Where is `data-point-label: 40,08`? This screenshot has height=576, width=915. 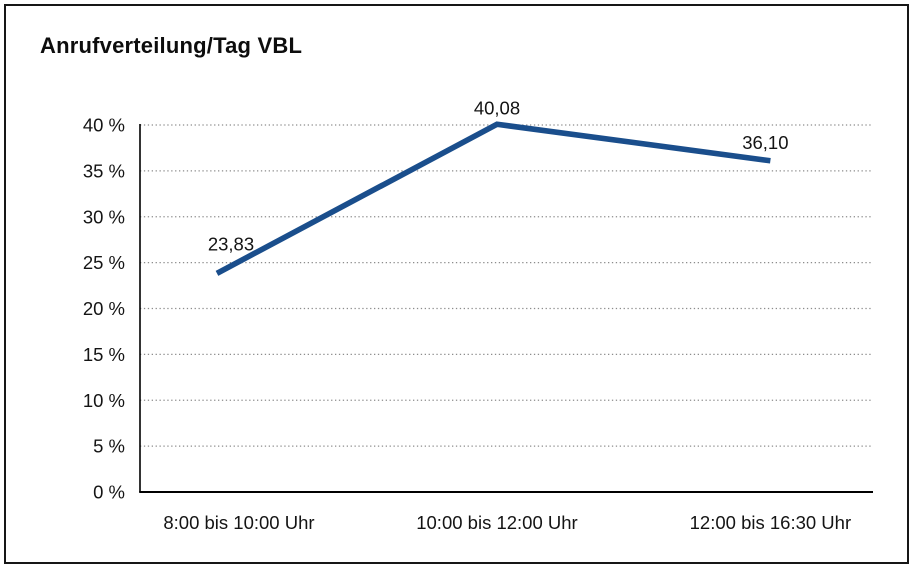 data-point-label: 40,08 is located at coordinates (497, 107).